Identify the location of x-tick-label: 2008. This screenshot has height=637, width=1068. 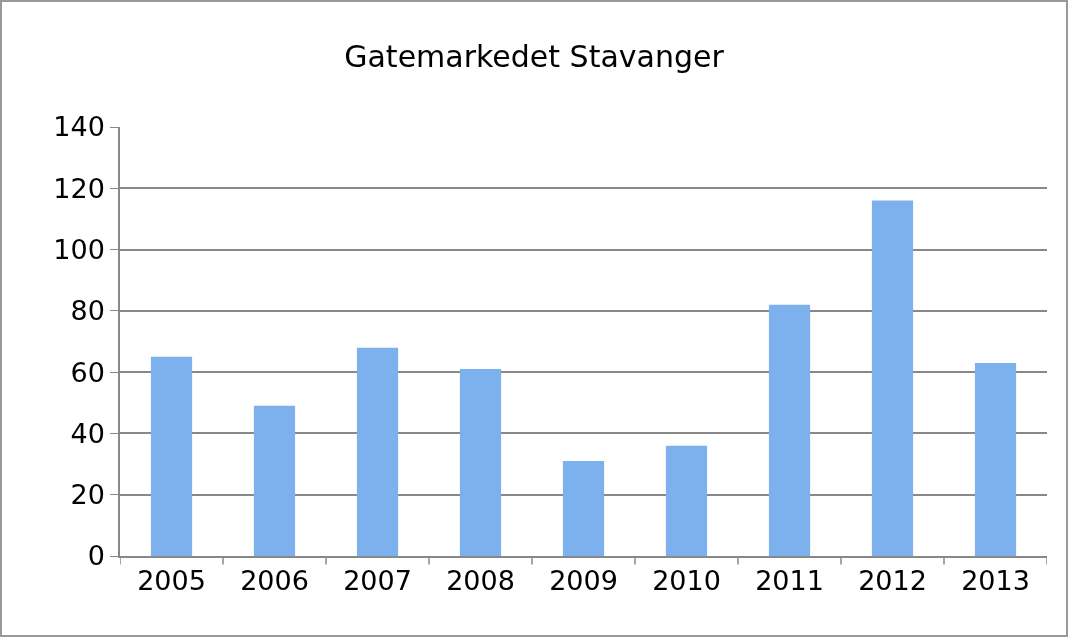
(480, 581).